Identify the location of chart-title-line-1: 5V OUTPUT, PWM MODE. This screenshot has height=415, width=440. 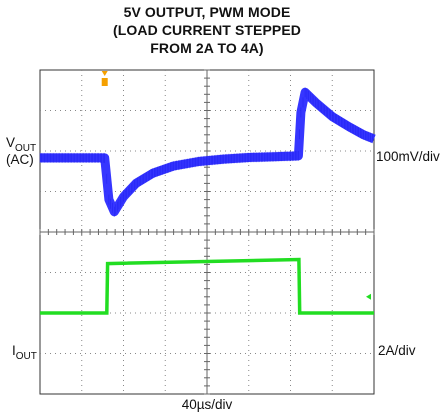
(207, 12).